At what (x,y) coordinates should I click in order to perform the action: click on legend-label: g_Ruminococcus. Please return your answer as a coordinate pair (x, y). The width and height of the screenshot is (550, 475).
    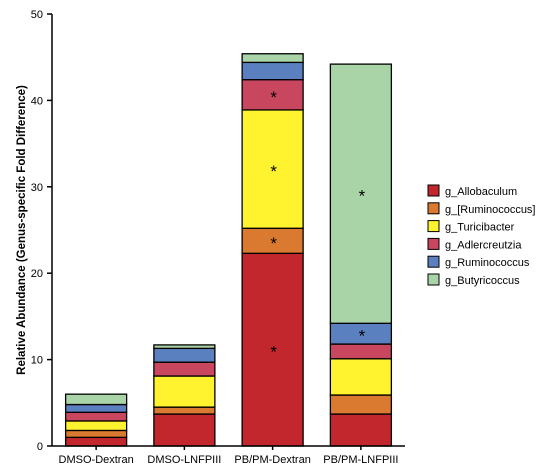
    Looking at the image, I should click on (487, 263).